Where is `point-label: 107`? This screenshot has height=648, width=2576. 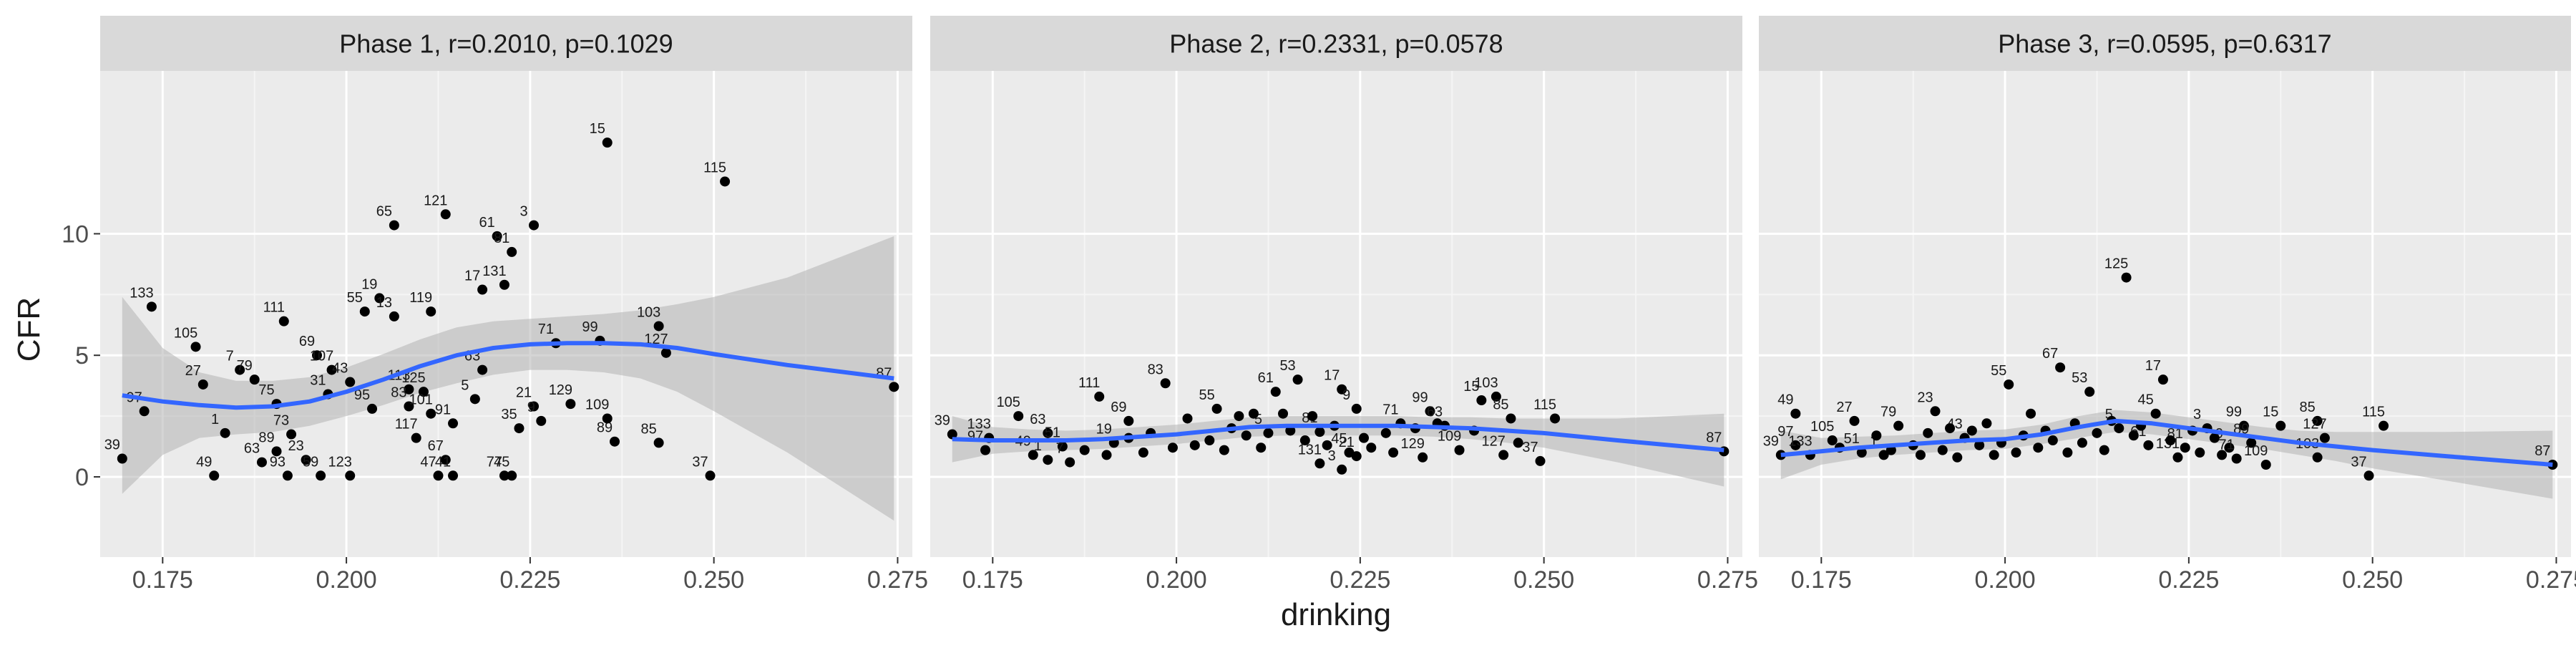
point-label: 107 is located at coordinates (321, 357).